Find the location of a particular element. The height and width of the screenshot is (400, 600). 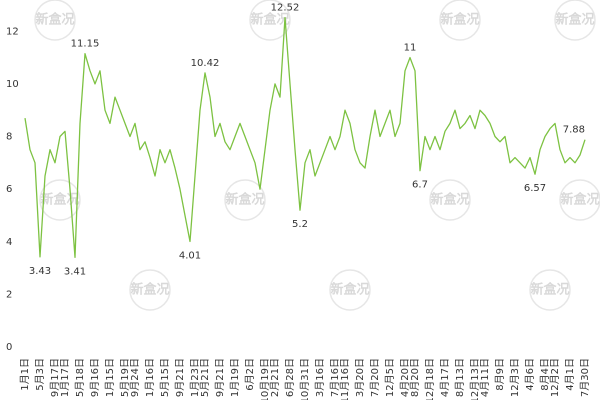

x-tick-label: 9月24日 is located at coordinates (135, 377).